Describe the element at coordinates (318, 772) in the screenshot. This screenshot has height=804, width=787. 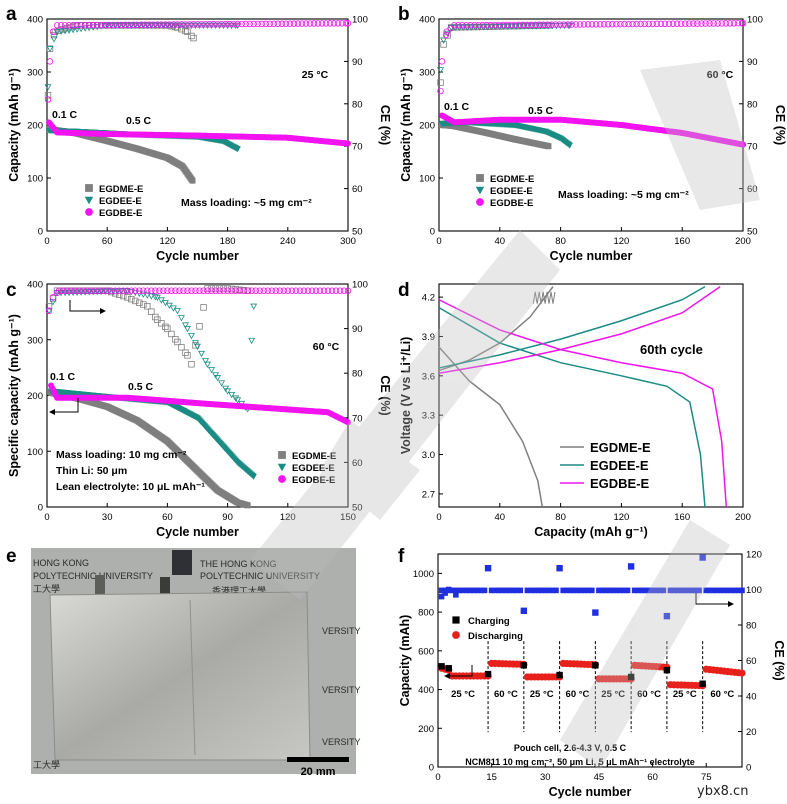
I see `scale-bar-label: 20 mm` at that location.